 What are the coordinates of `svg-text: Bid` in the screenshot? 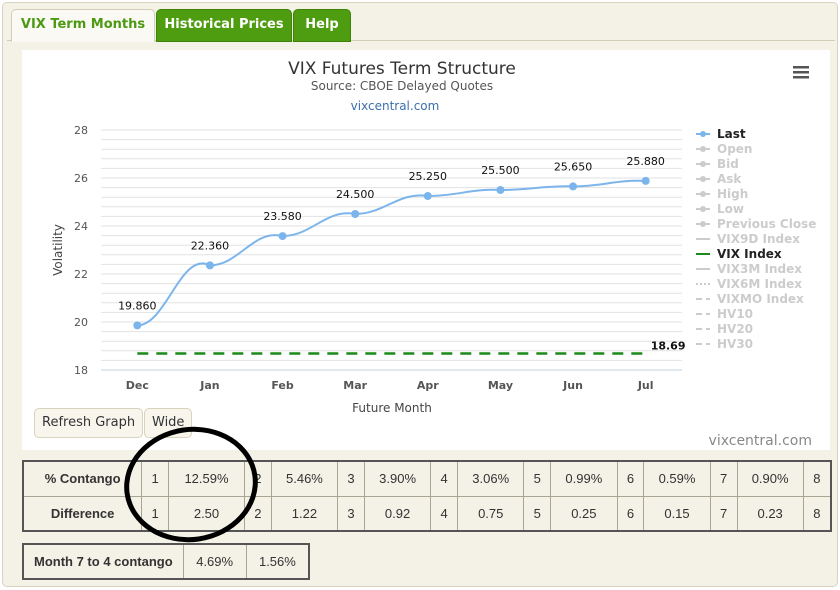 It's located at (728, 164).